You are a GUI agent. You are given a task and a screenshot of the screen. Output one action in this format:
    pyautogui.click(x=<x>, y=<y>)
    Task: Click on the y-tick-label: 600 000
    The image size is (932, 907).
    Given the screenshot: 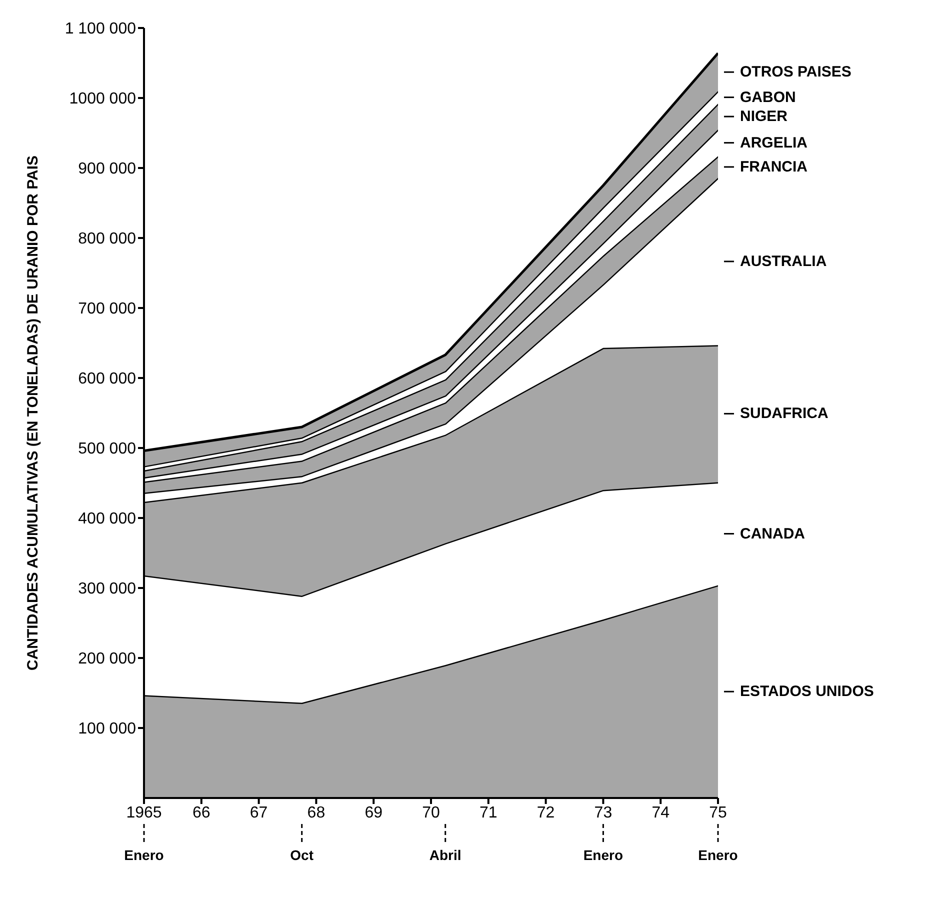 What is the action you would take?
    pyautogui.click(x=107, y=379)
    